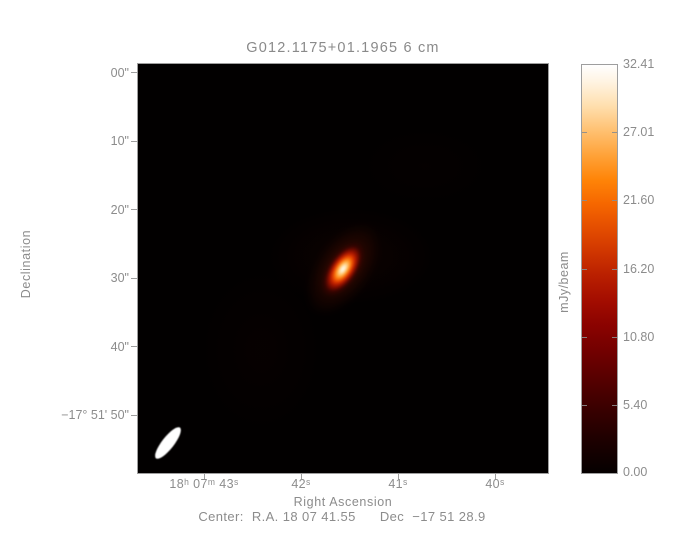 This screenshot has height=540, width=684. I want to click on colorbar-label: mJy/beam, so click(564, 282).